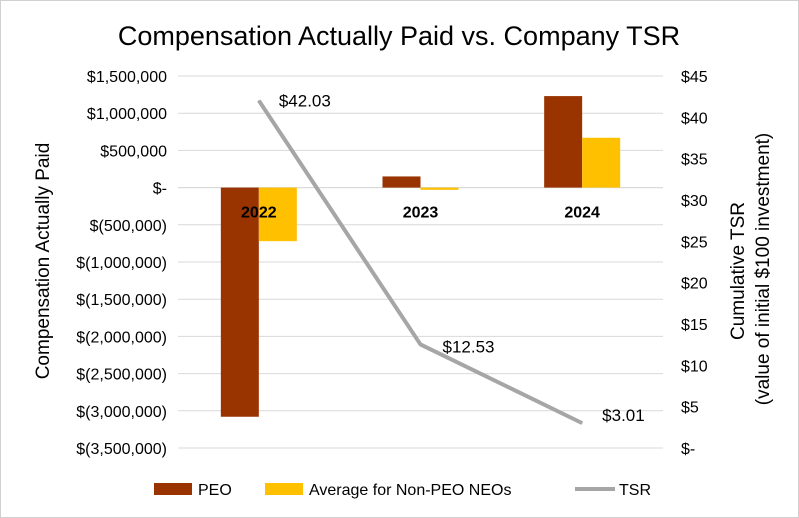  I want to click on y2-tick-label: $35, so click(694, 160).